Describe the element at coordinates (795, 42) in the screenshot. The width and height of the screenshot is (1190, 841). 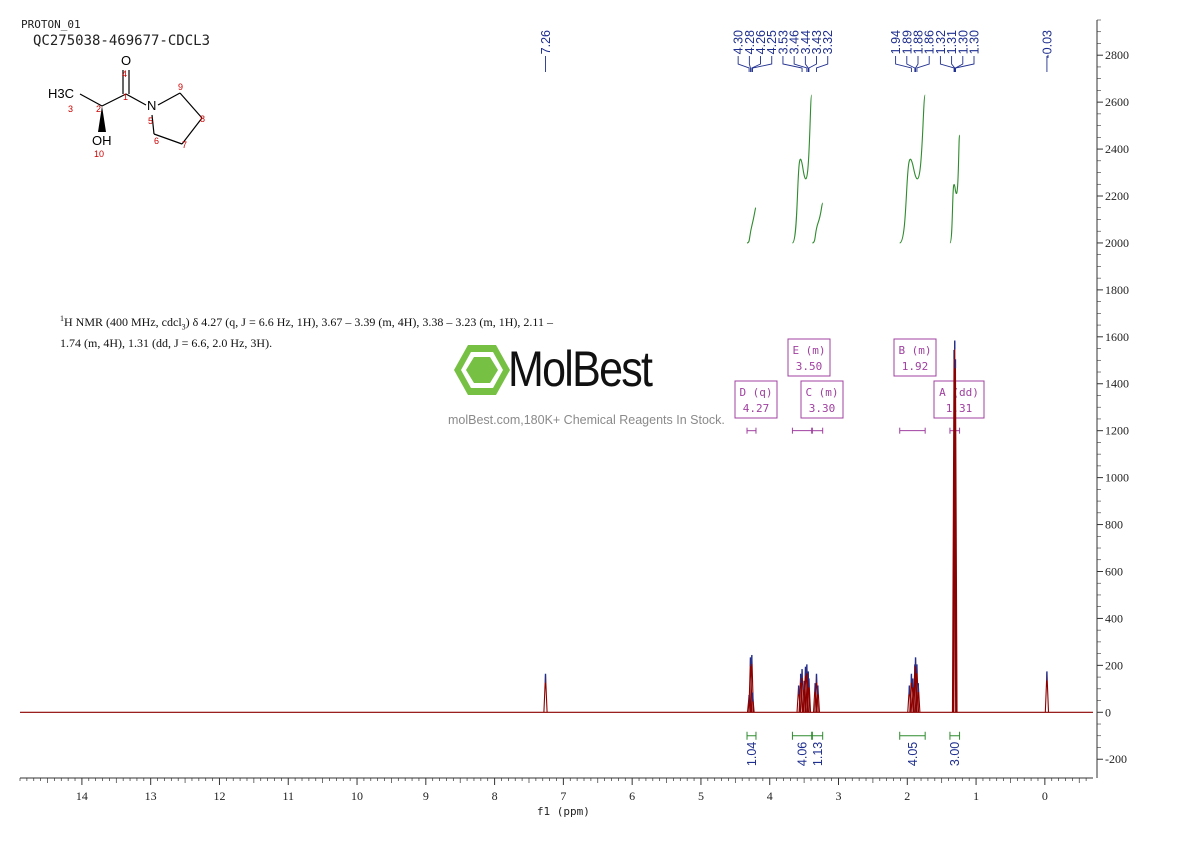
I see `peak-label: 3.46` at that location.